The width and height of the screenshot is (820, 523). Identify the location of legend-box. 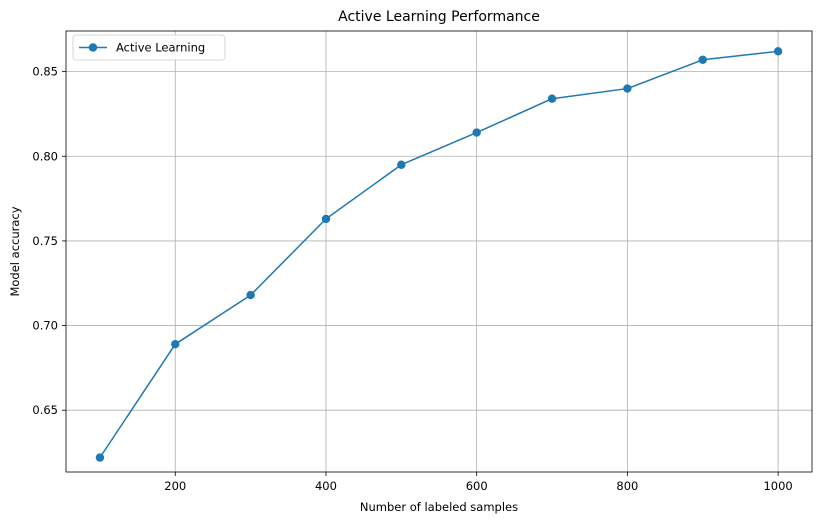
(149, 47).